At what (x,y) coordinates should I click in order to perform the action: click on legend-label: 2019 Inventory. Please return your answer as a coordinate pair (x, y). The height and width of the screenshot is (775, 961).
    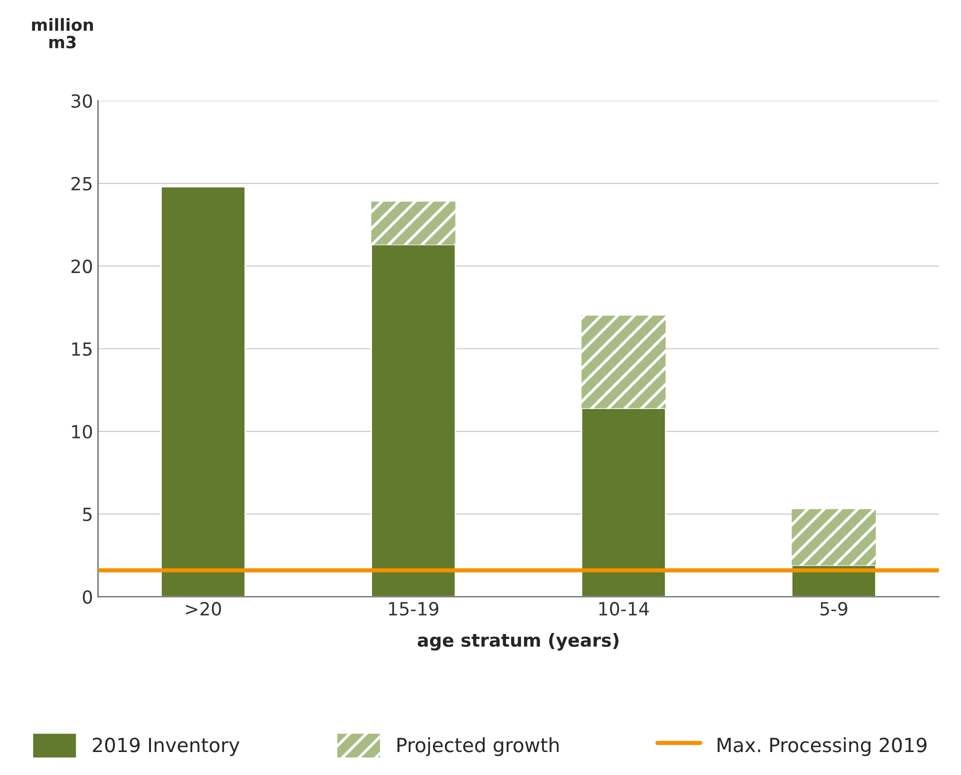
    Looking at the image, I should click on (166, 747).